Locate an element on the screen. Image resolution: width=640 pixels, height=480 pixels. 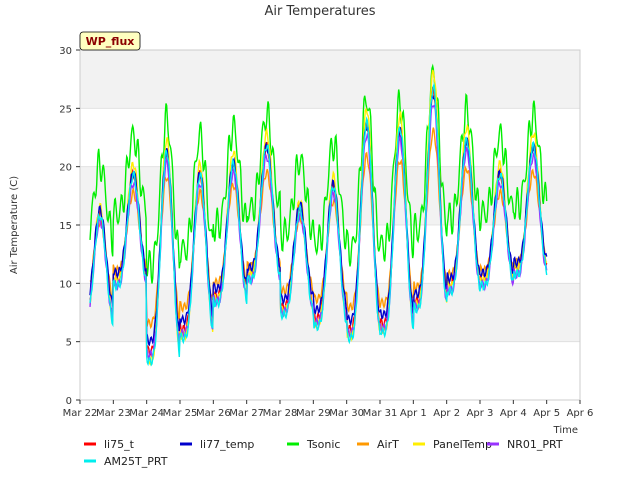
x-tick-label: Apr 5 is located at coordinates (546, 413).